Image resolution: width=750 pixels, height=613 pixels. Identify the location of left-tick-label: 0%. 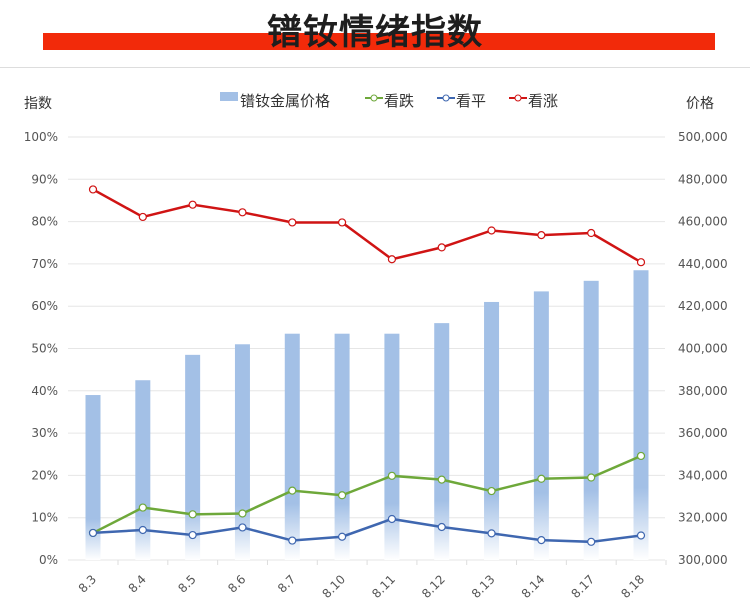
(48, 560).